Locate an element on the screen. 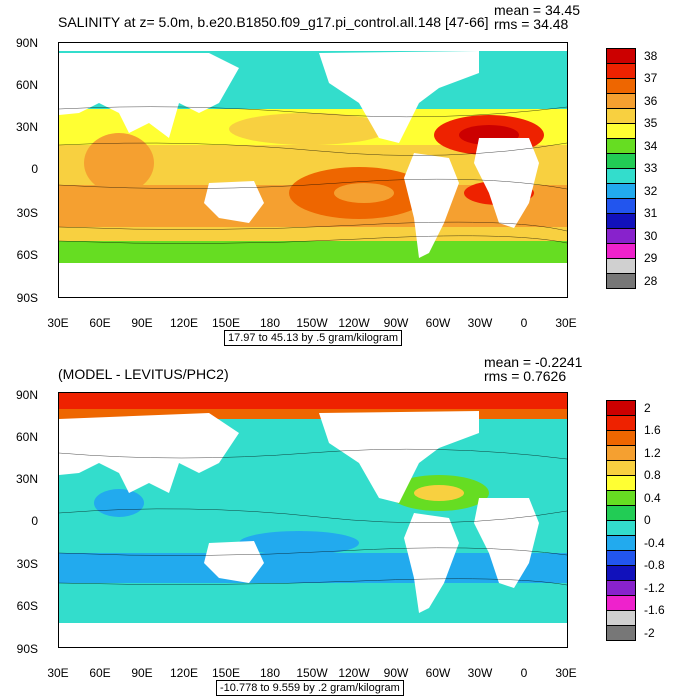 This screenshot has height=700, width=700. colorbar-label: 1.6 is located at coordinates (652, 430).